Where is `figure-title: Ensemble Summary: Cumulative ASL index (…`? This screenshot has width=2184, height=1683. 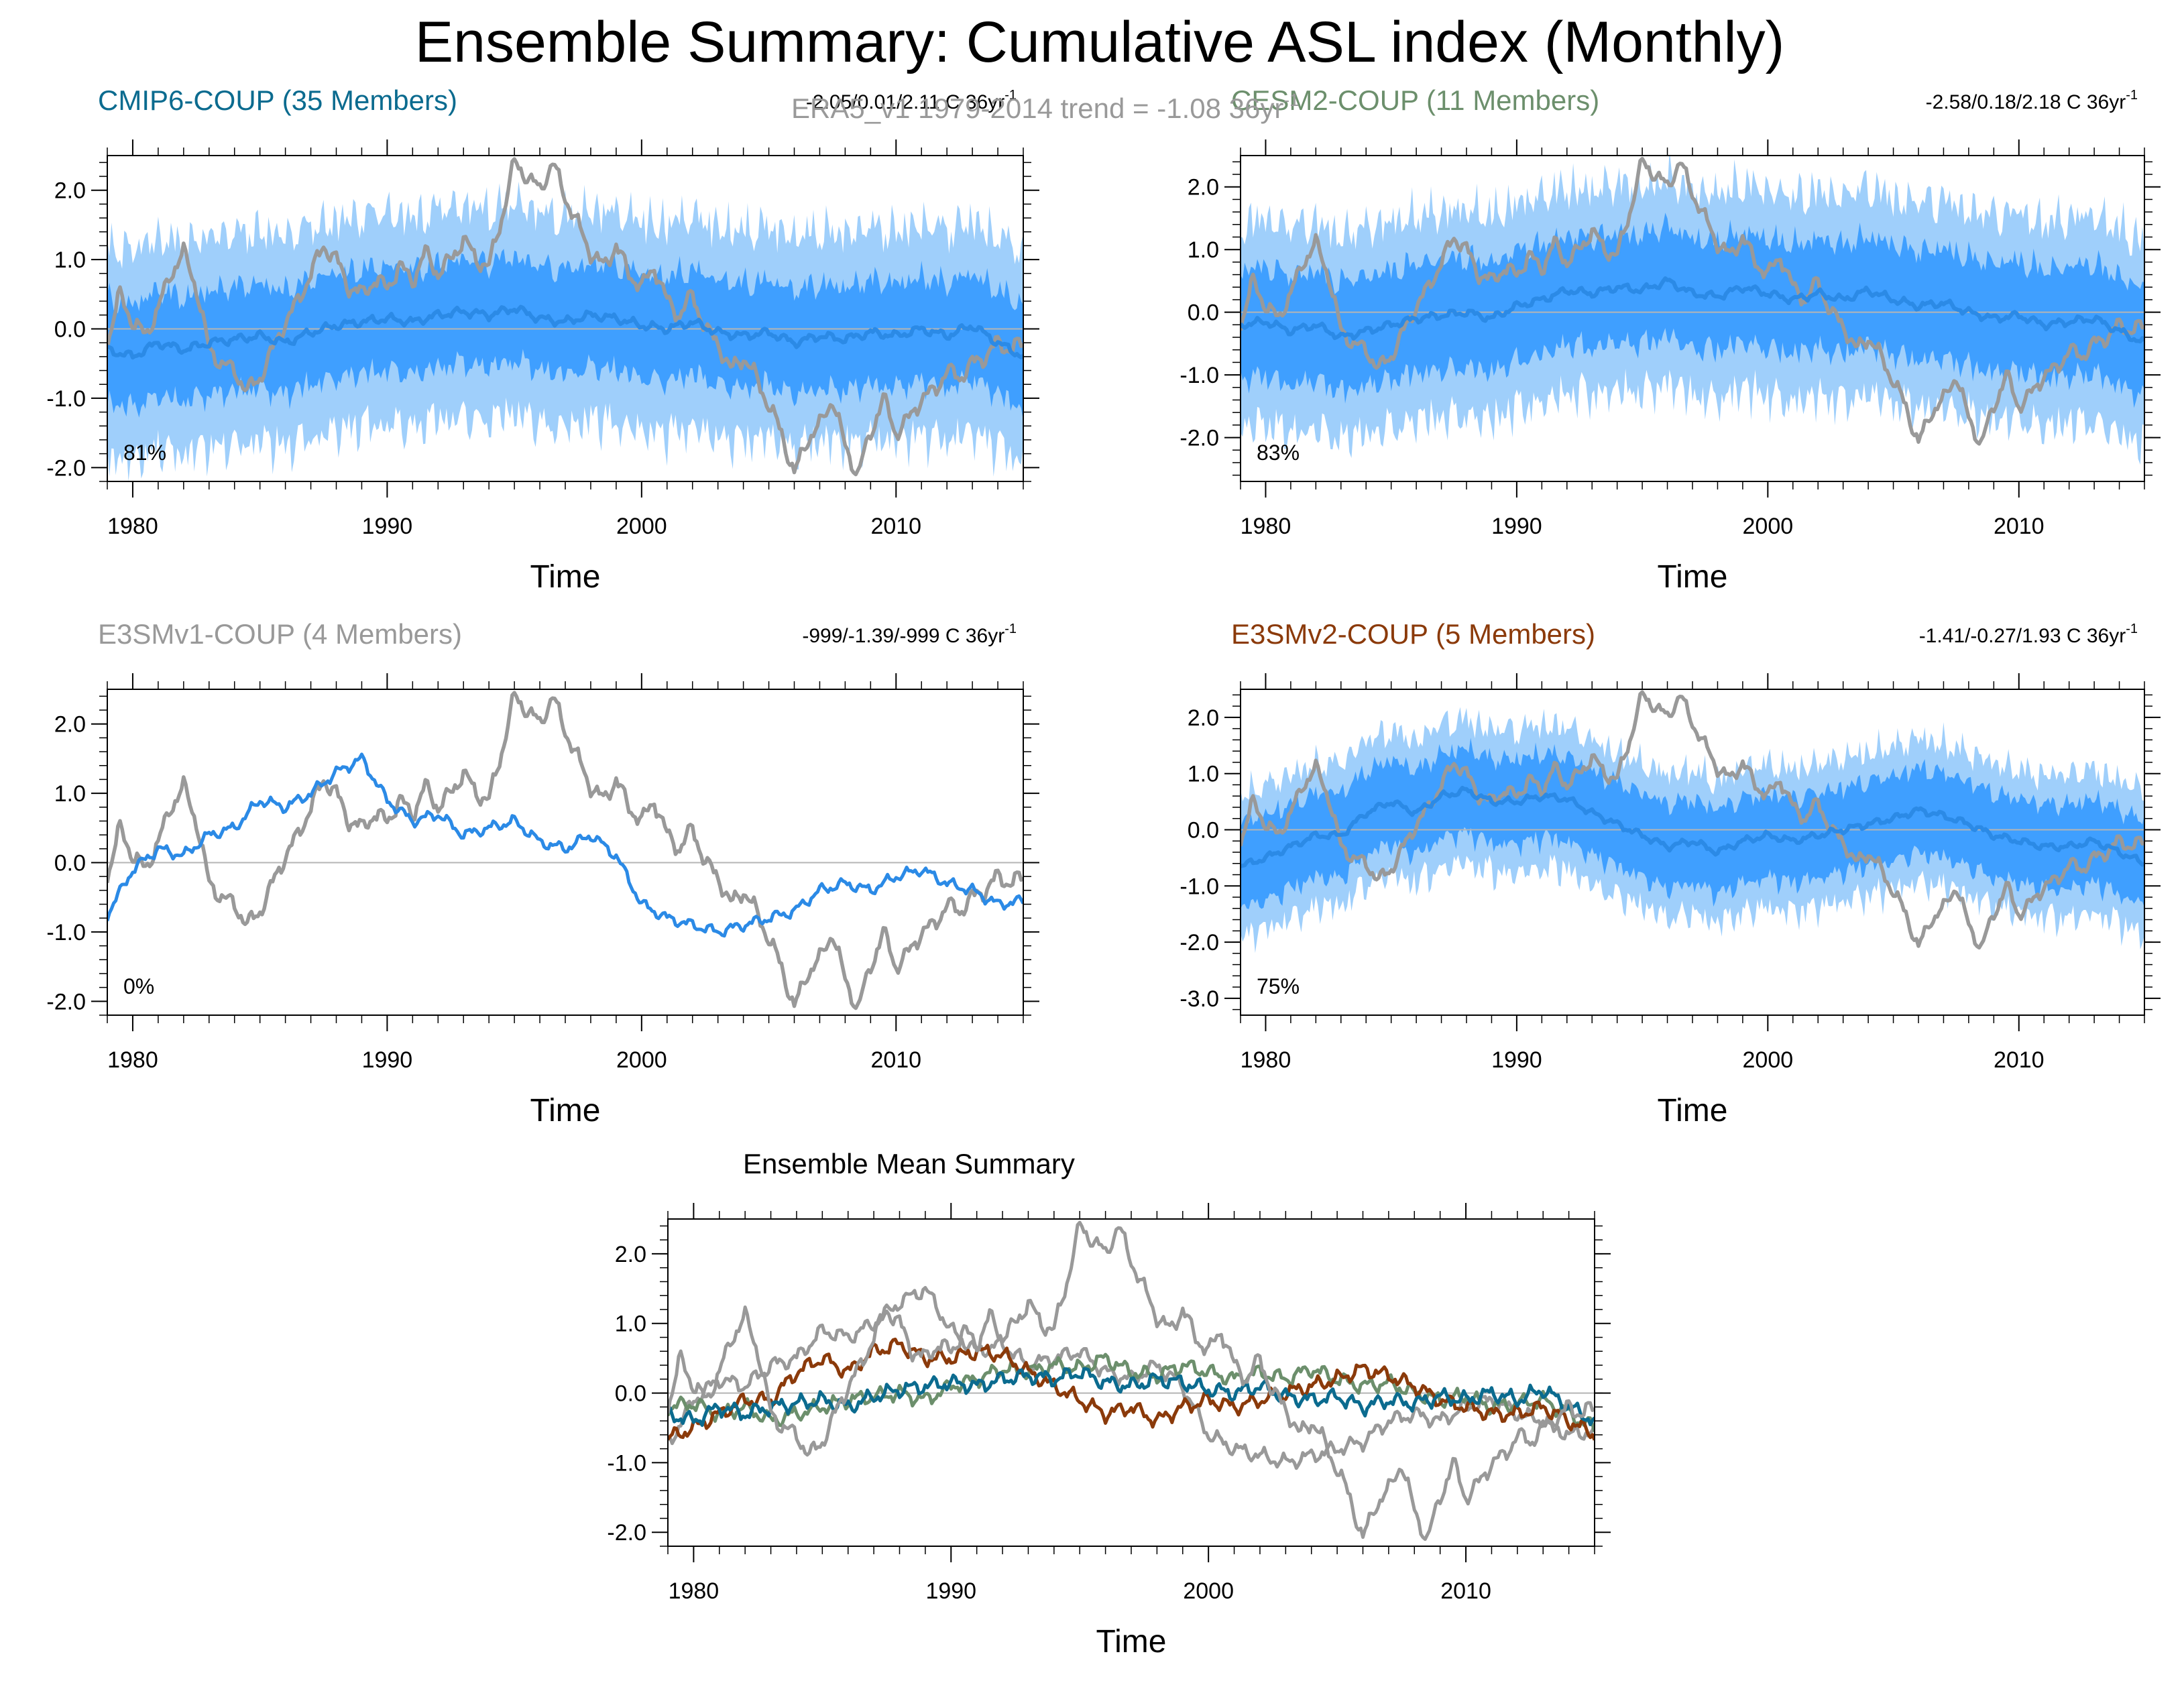
figure-title: Ensemble Summary: Cumulative ASL index (… is located at coordinates (1100, 42).